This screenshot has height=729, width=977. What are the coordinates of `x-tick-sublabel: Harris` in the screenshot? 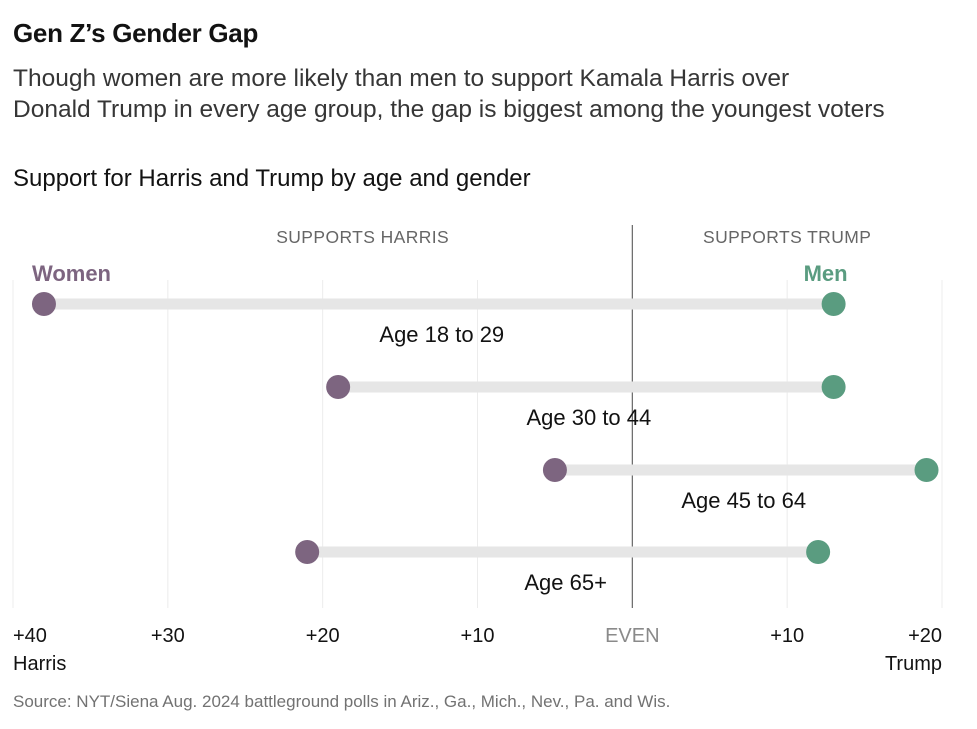 It's located at (39, 664).